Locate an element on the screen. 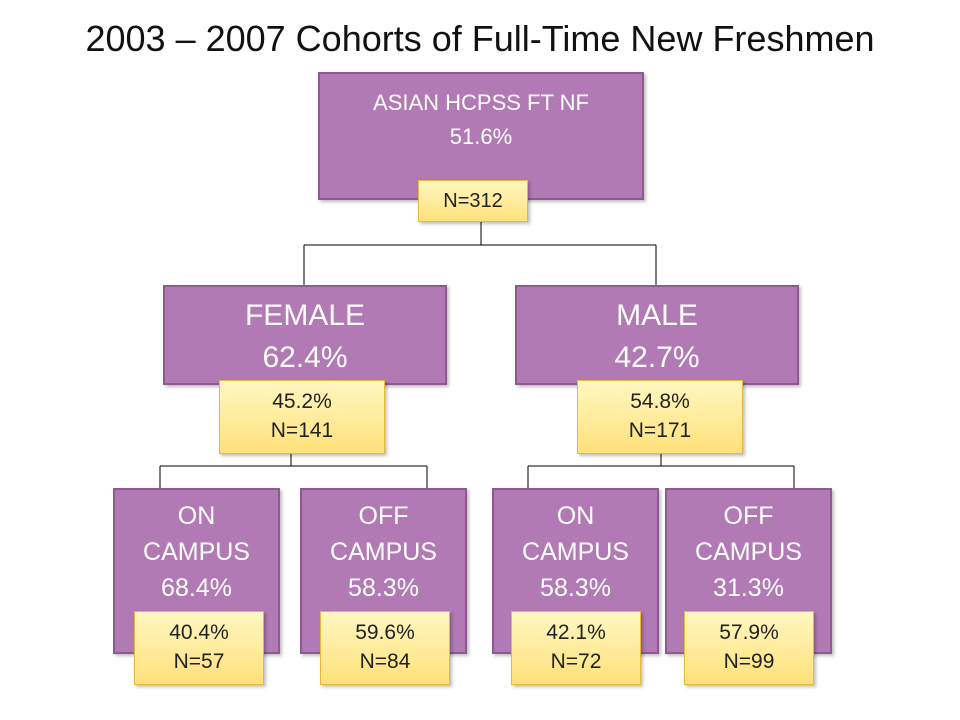 The width and height of the screenshot is (960, 720). root-count: N=312 is located at coordinates (473, 201).